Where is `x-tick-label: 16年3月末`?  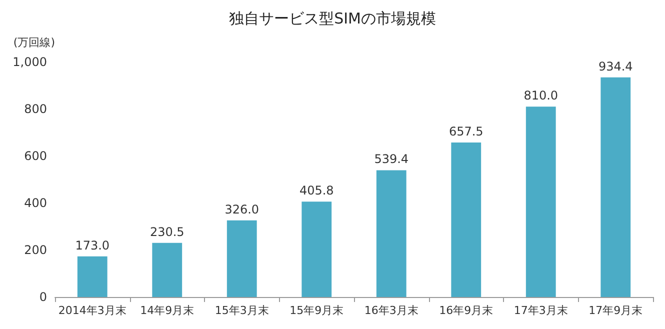 x-tick-label: 16年3月末 is located at coordinates (391, 310).